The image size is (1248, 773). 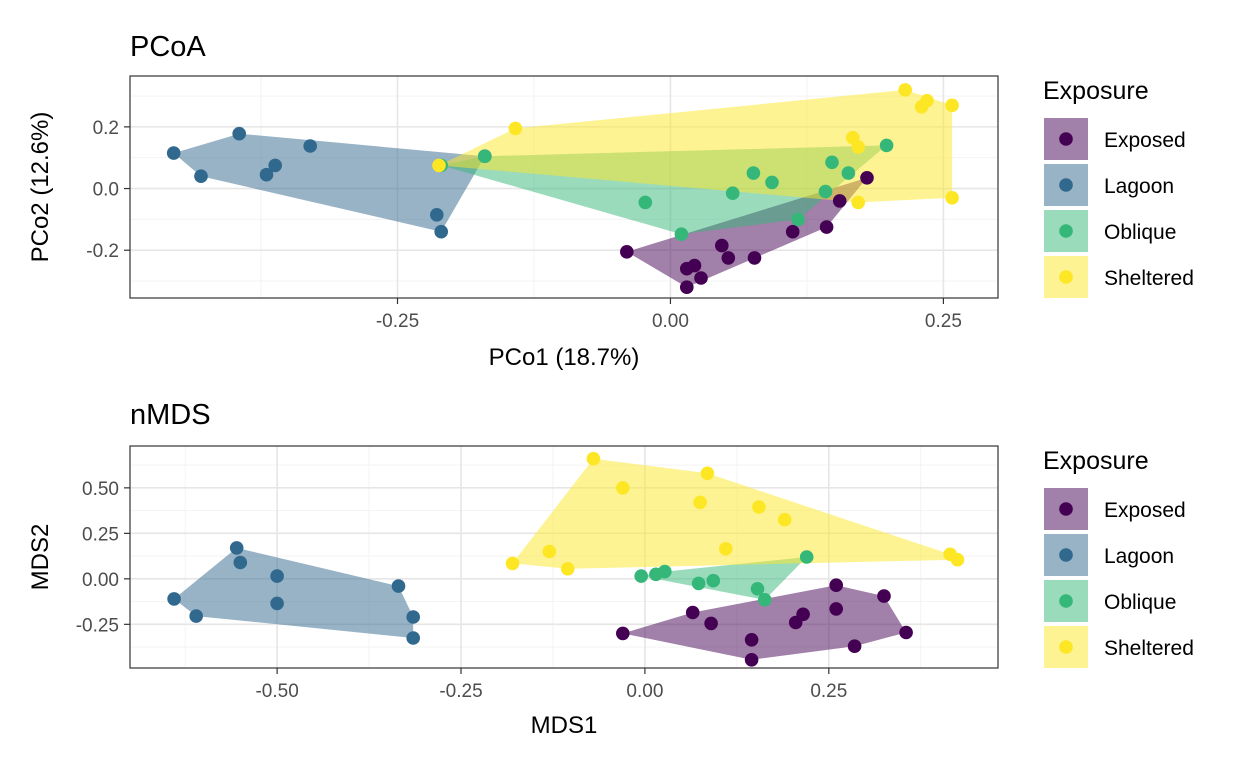 I want to click on nmds-legend-marker-lagoon, so click(x=1066, y=555).